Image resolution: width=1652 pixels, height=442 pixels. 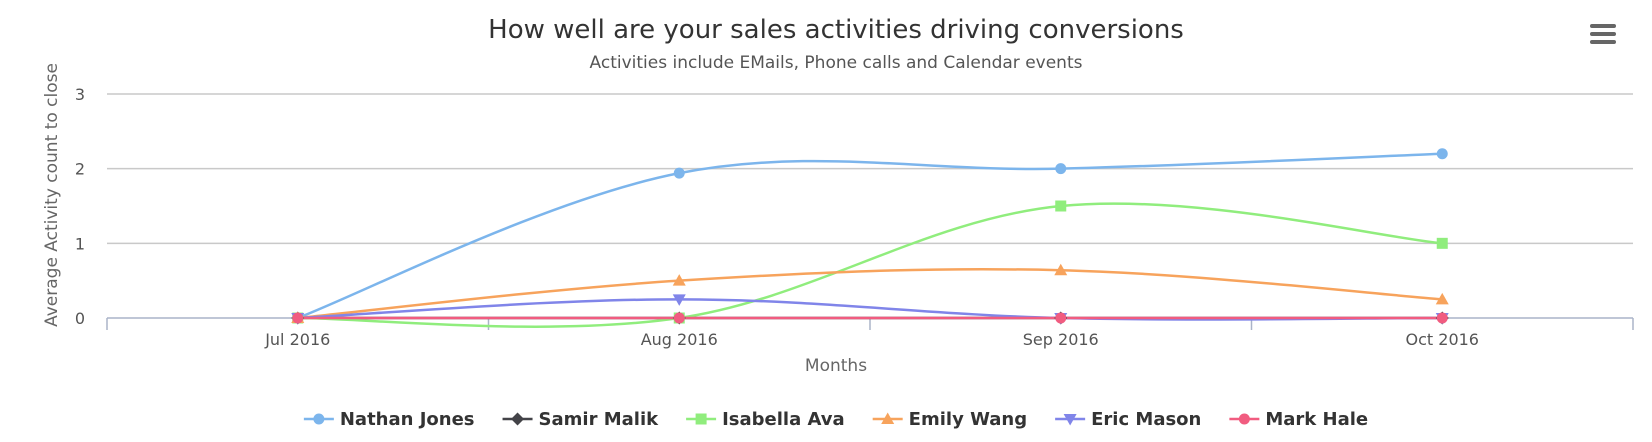 What do you see at coordinates (80, 206) in the screenshot?
I see `y-axis-ticks: 0 1 2 3` at bounding box center [80, 206].